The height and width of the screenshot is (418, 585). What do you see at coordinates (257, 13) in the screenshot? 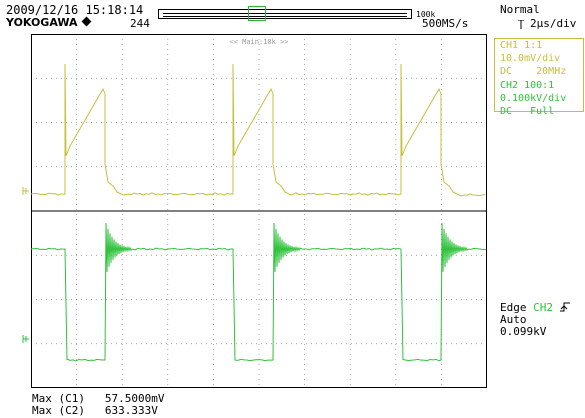
I see `zoom-window-indicator` at bounding box center [257, 13].